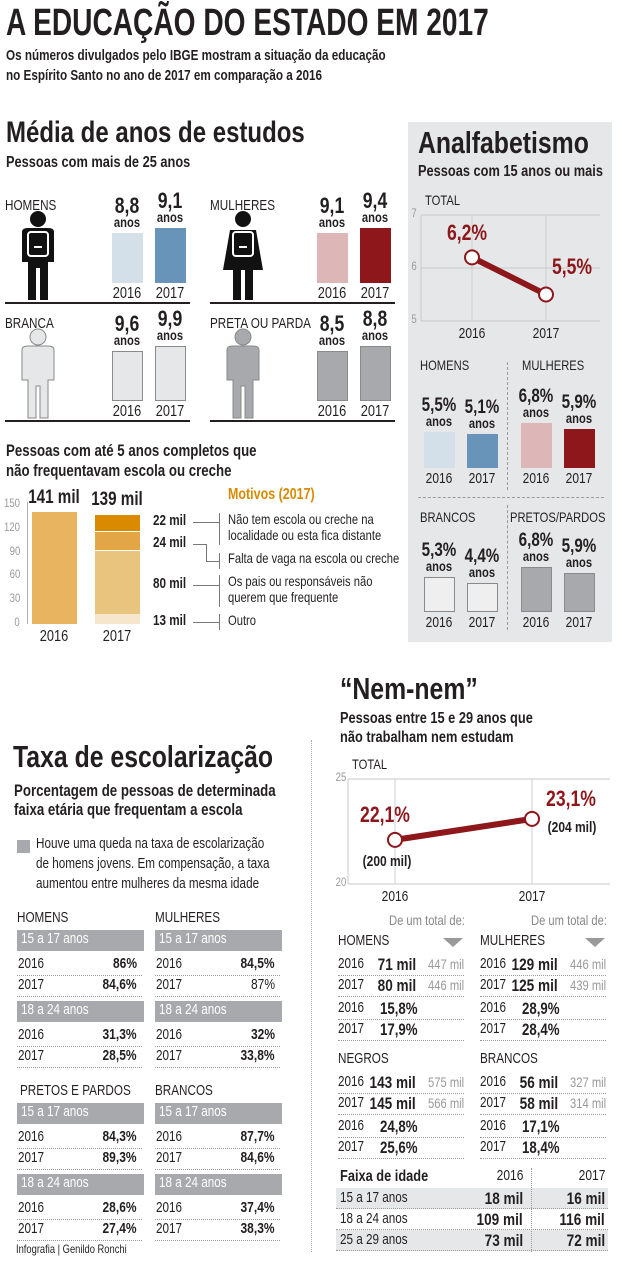  What do you see at coordinates (170, 318) in the screenshot?
I see `bar-value: 9,9` at bounding box center [170, 318].